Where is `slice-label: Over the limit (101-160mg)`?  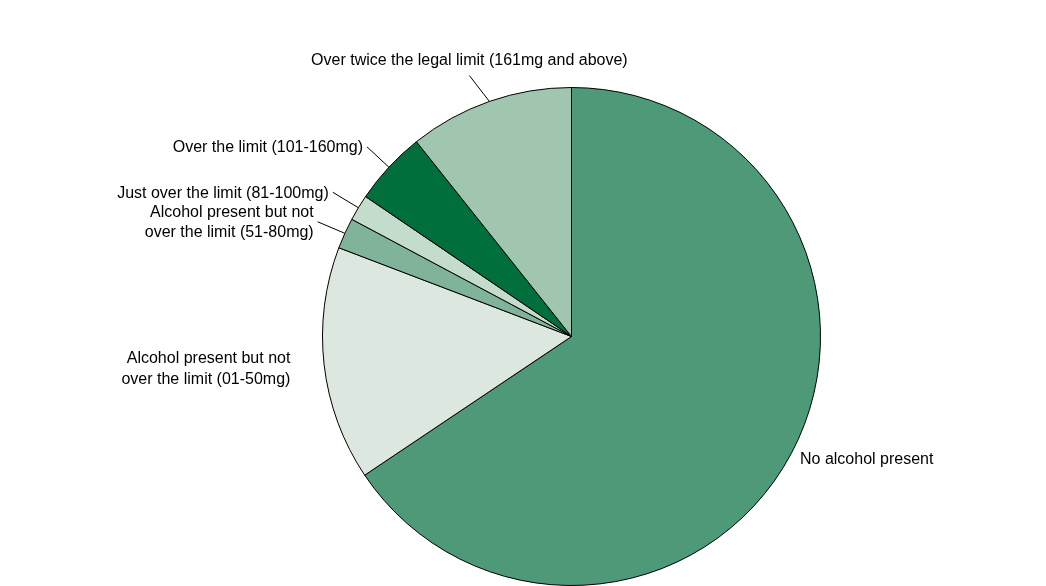
slice-label: Over the limit (101-160mg) is located at coordinates (268, 147).